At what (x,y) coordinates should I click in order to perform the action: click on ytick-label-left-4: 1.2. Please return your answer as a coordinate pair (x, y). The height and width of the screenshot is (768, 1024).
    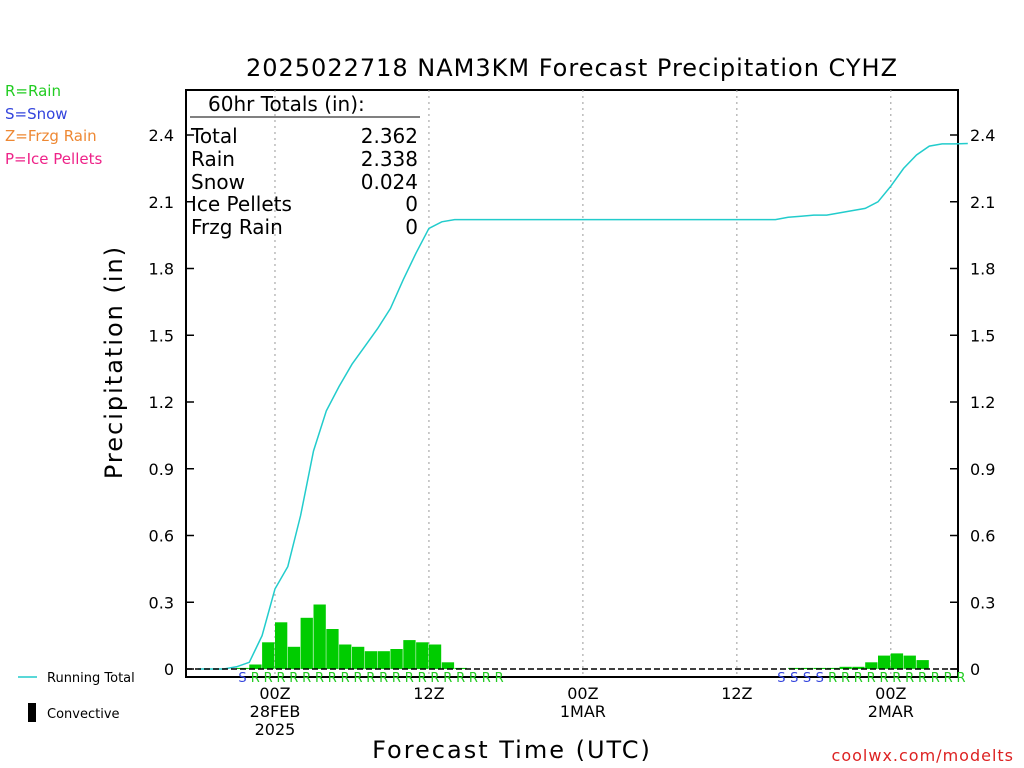
    Looking at the image, I should click on (161, 402).